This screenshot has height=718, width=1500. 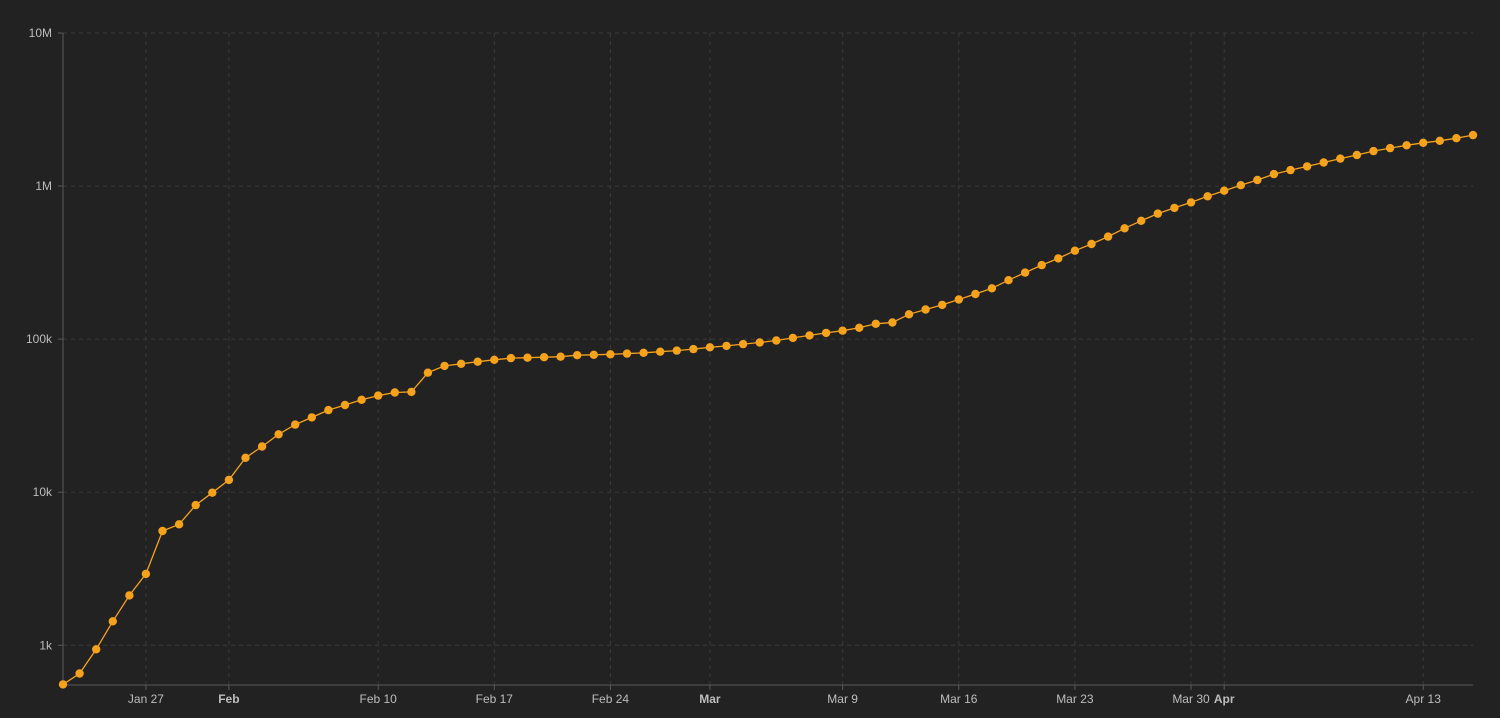 What do you see at coordinates (1424, 699) in the screenshot?
I see `x-tick-label: Apr 13` at bounding box center [1424, 699].